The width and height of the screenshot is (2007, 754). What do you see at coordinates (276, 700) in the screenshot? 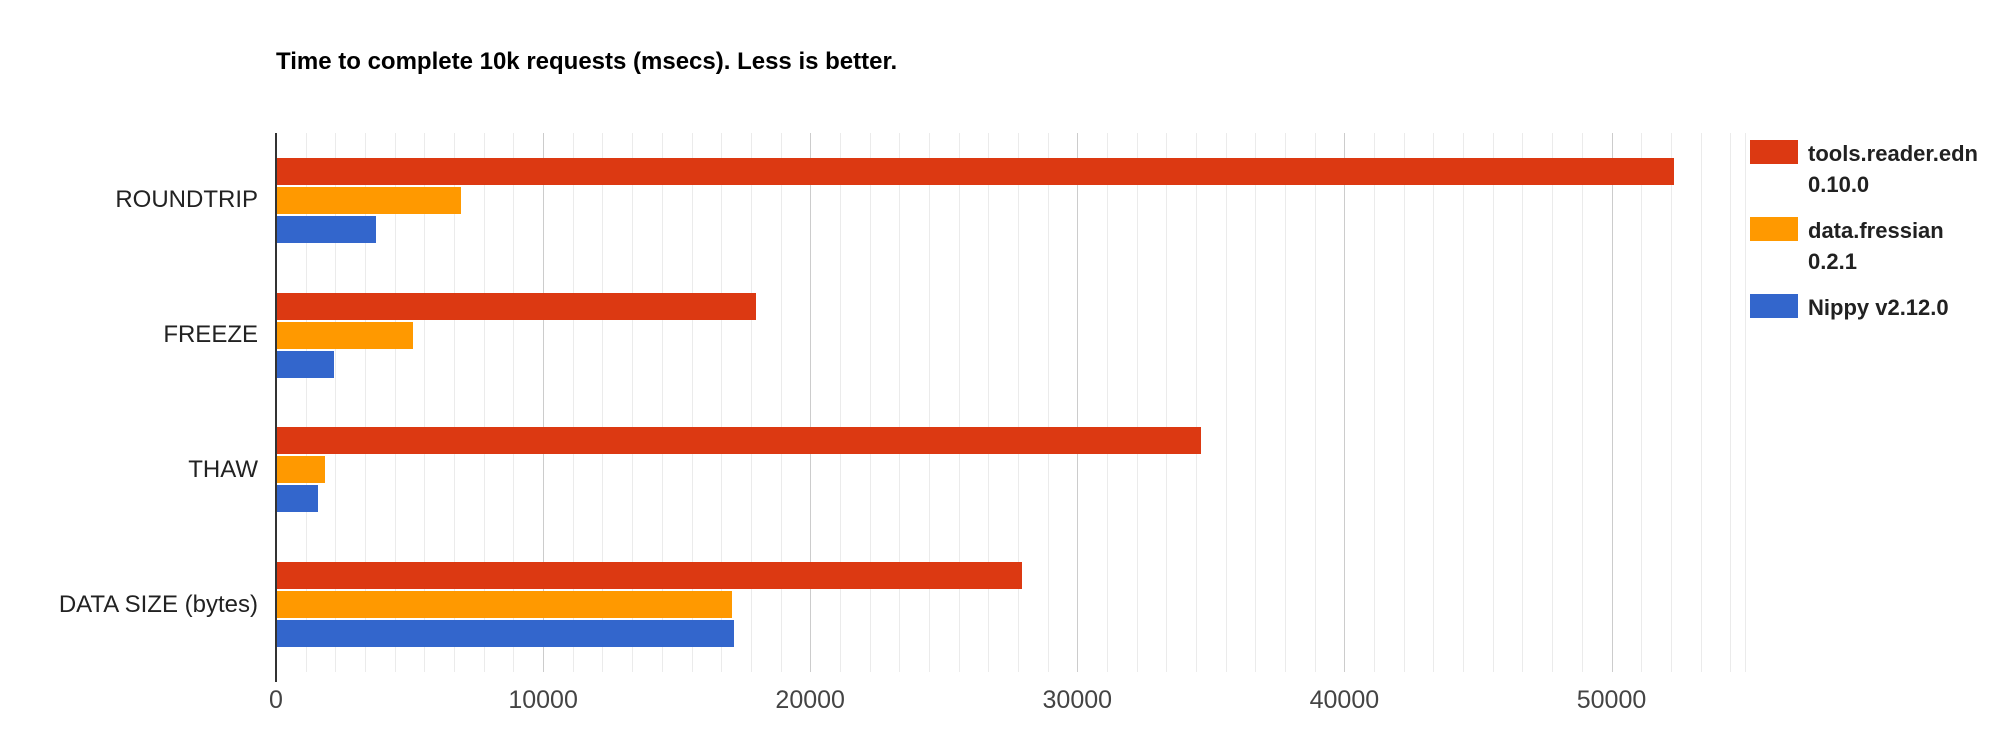
I see `x-tick-label-0: 0` at bounding box center [276, 700].